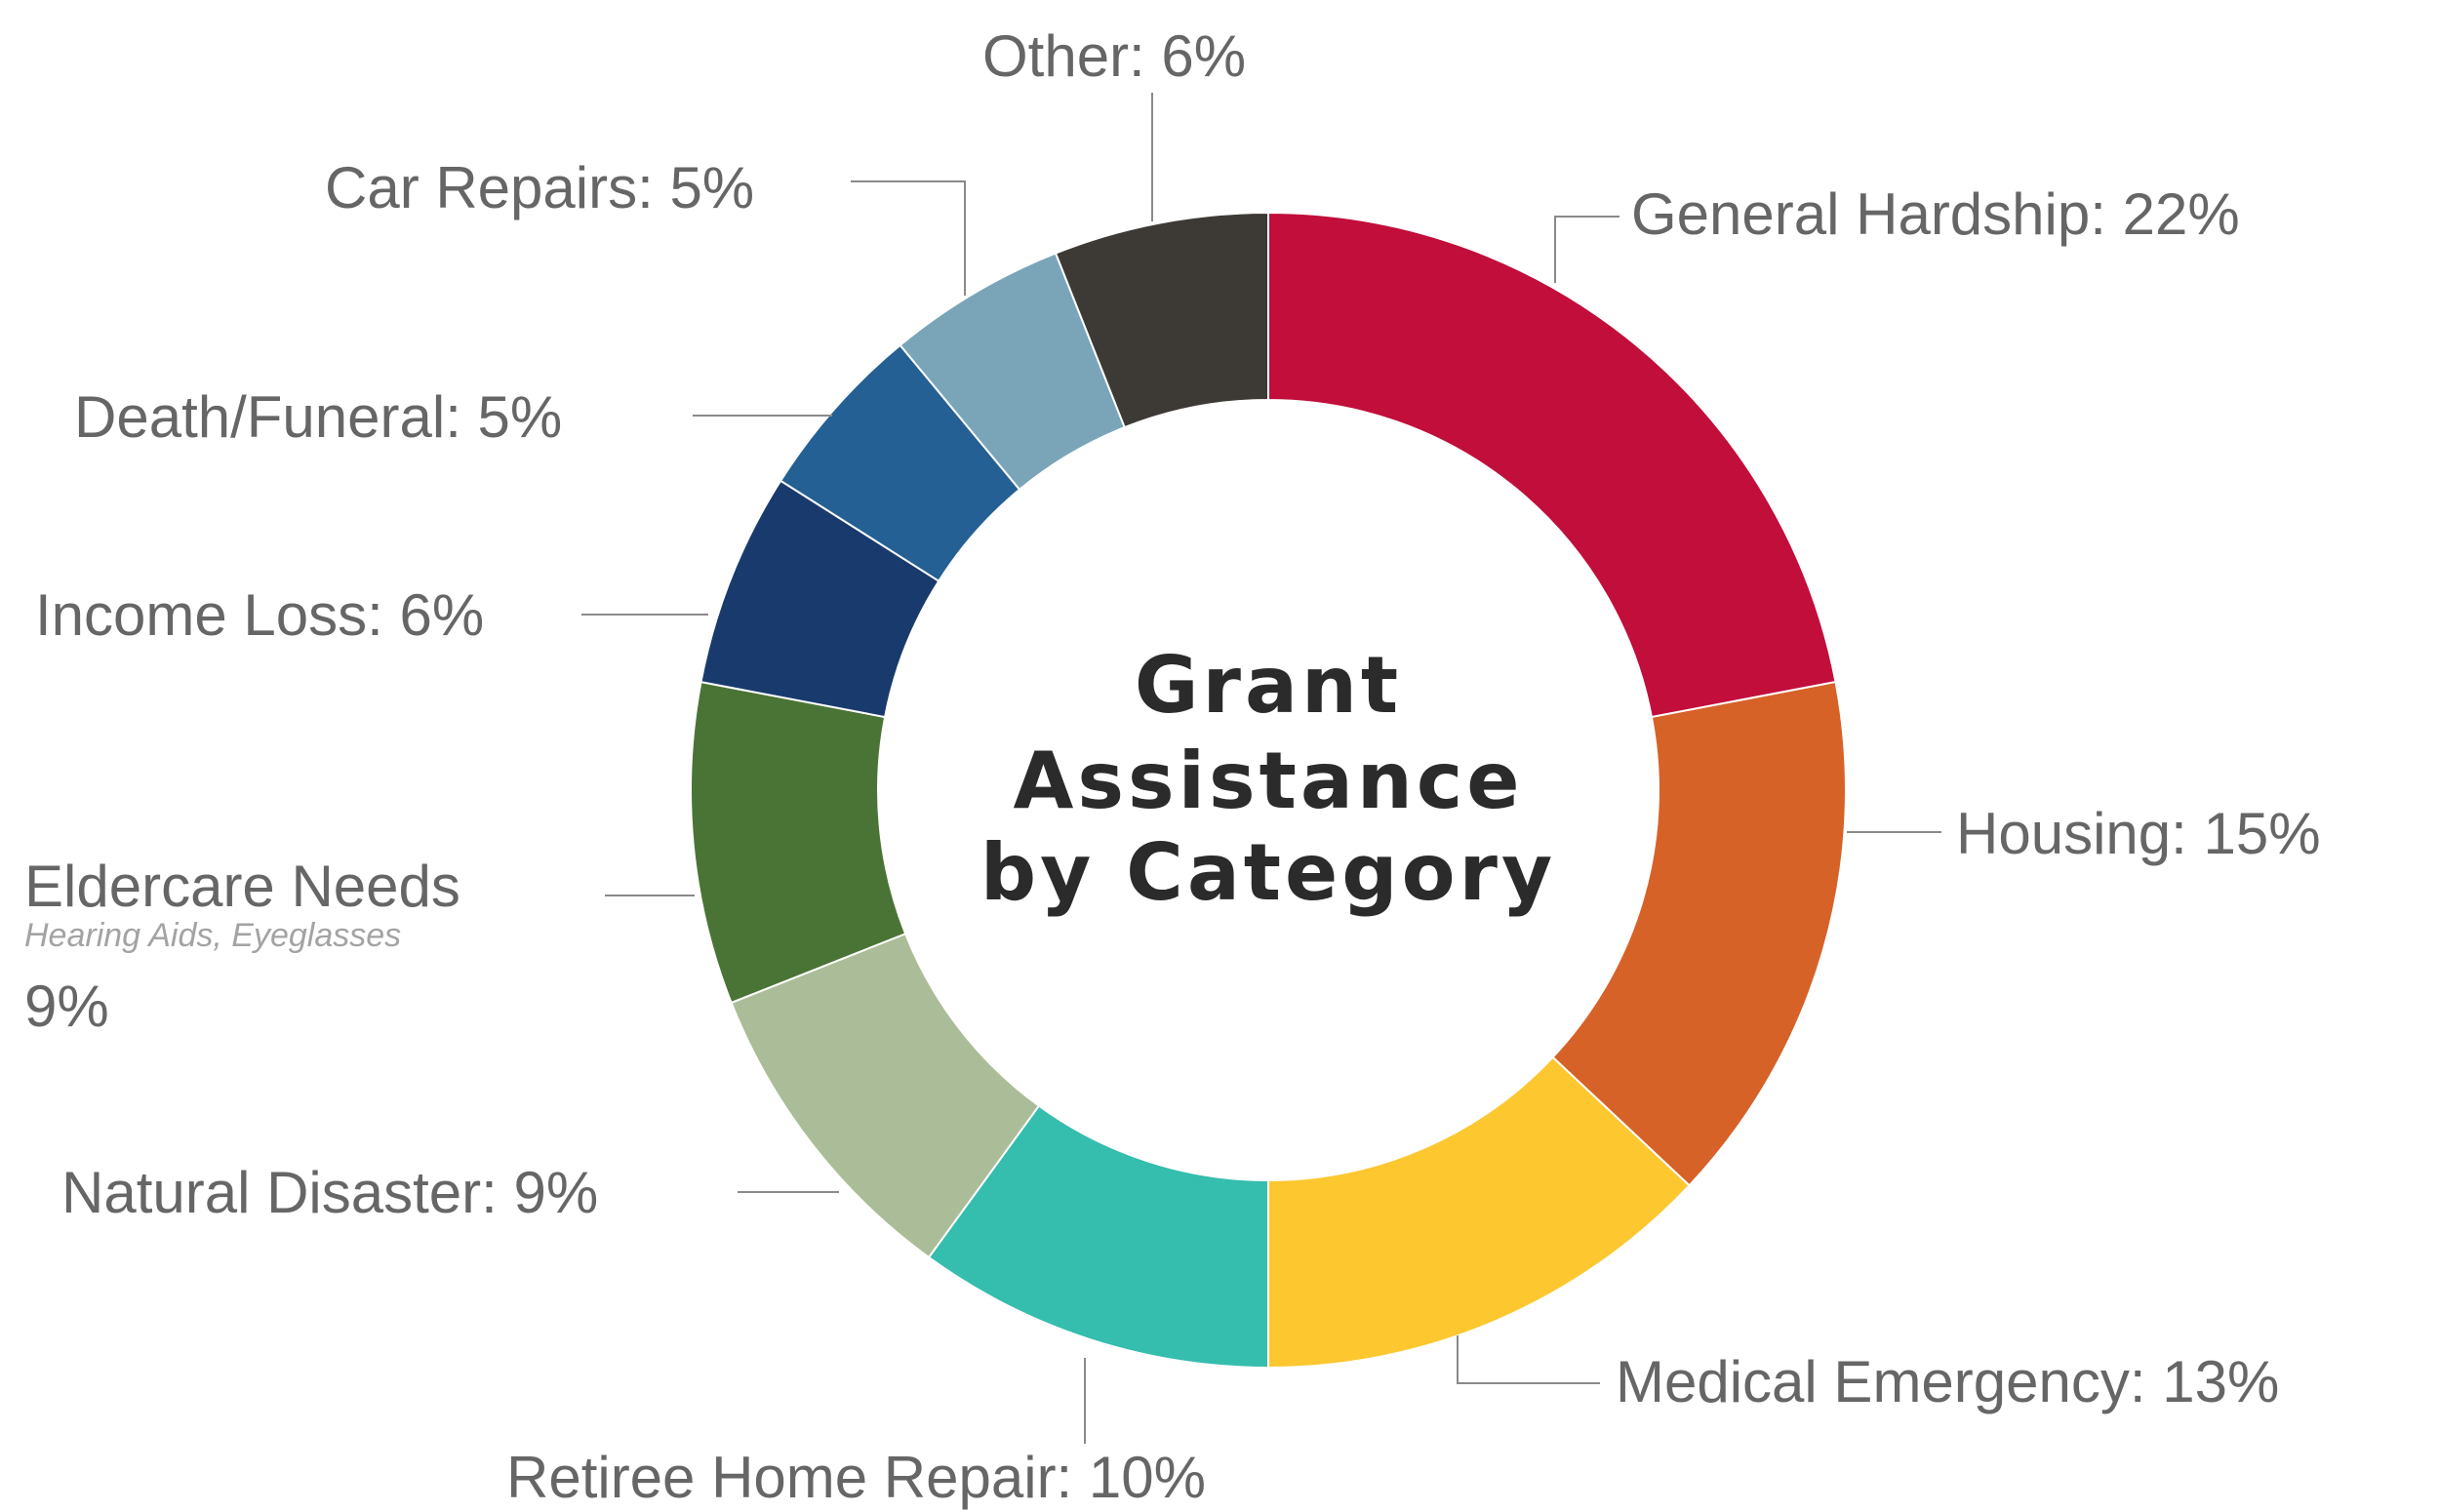  Describe the element at coordinates (242, 886) in the screenshot. I see `label-eldercare-needs: Eldercare Needs` at that location.